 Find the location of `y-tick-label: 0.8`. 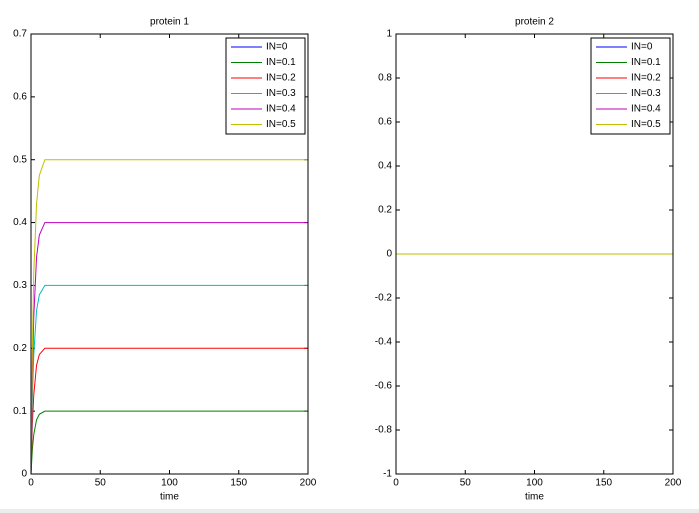

y-tick-label: 0.8 is located at coordinates (385, 78).